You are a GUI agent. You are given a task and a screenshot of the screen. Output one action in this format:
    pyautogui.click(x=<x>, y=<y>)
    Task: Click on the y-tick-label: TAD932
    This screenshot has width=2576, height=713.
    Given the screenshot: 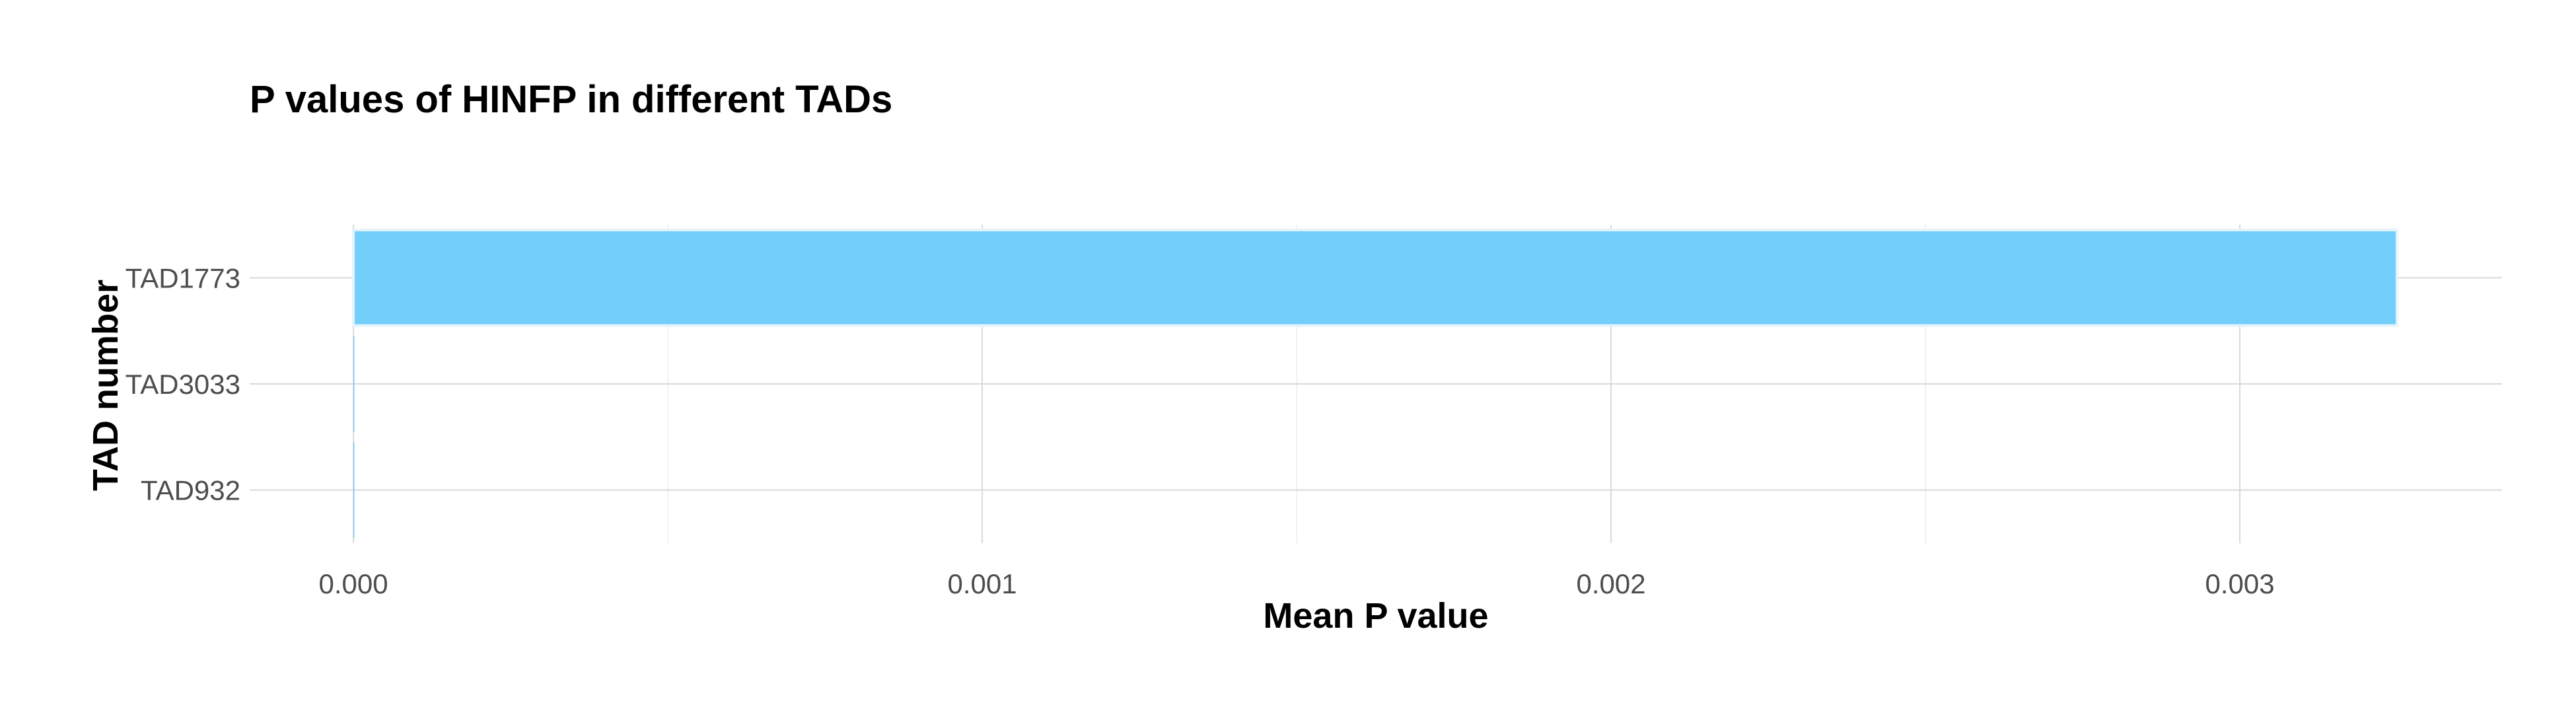 What is the action you would take?
    pyautogui.click(x=190, y=490)
    